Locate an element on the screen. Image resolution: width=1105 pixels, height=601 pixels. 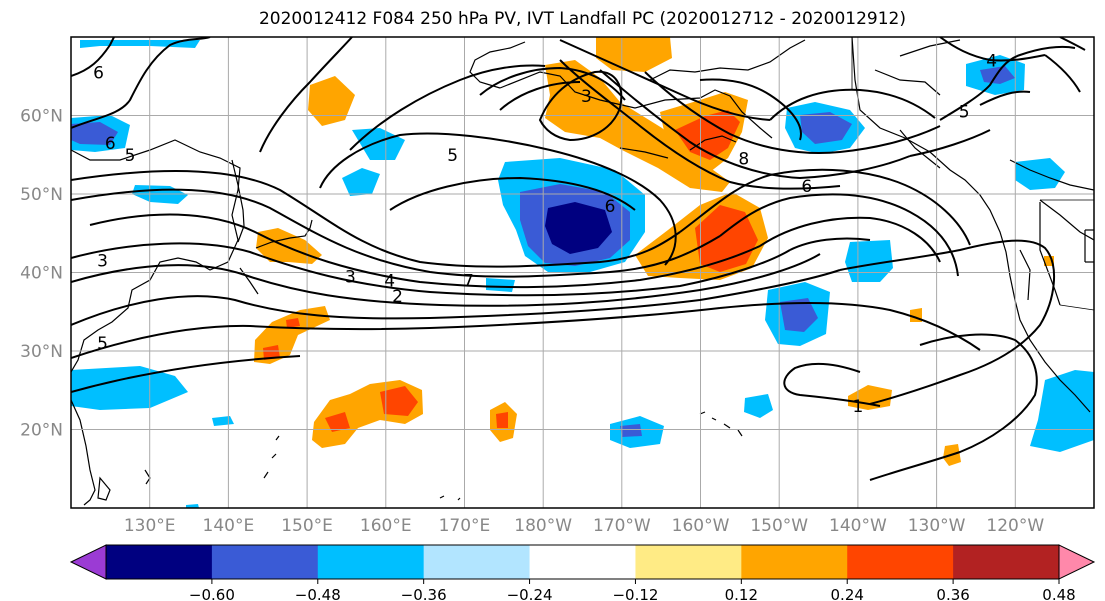
latitude-label: 40°N is located at coordinates (41, 274).